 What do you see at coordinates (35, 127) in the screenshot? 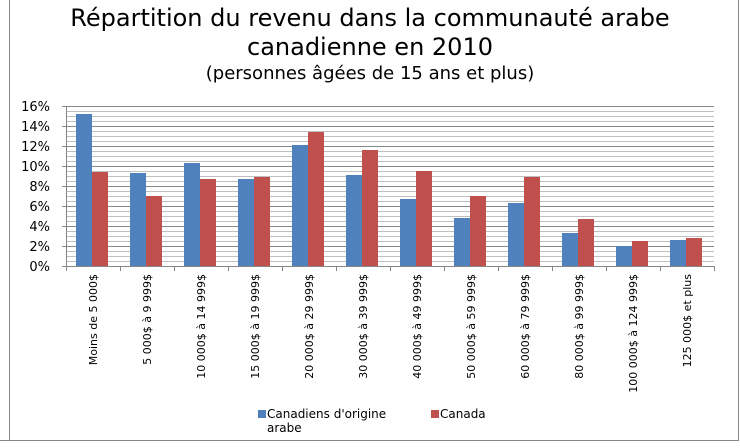
I see `y-tick-label: 14%` at bounding box center [35, 127].